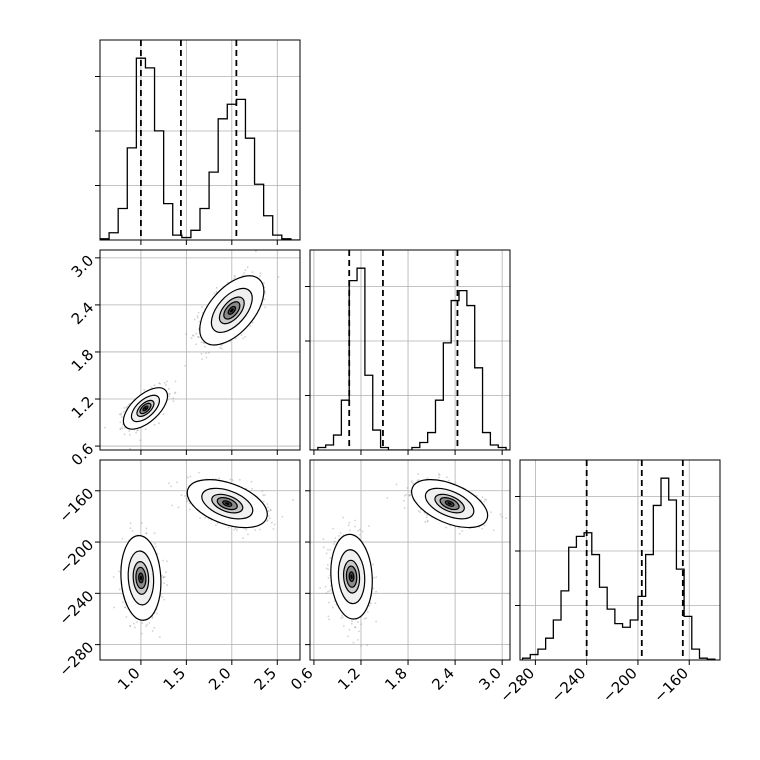 This screenshot has width=760, height=760. I want to click on y-tick-label: −240, so click(77, 608).